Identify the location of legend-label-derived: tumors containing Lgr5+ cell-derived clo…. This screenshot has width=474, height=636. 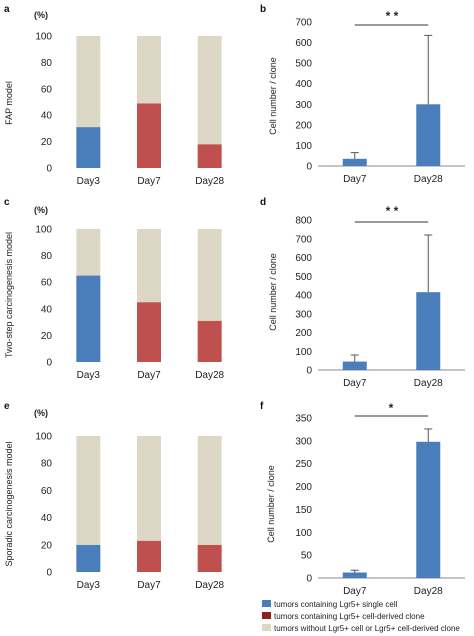
(349, 616).